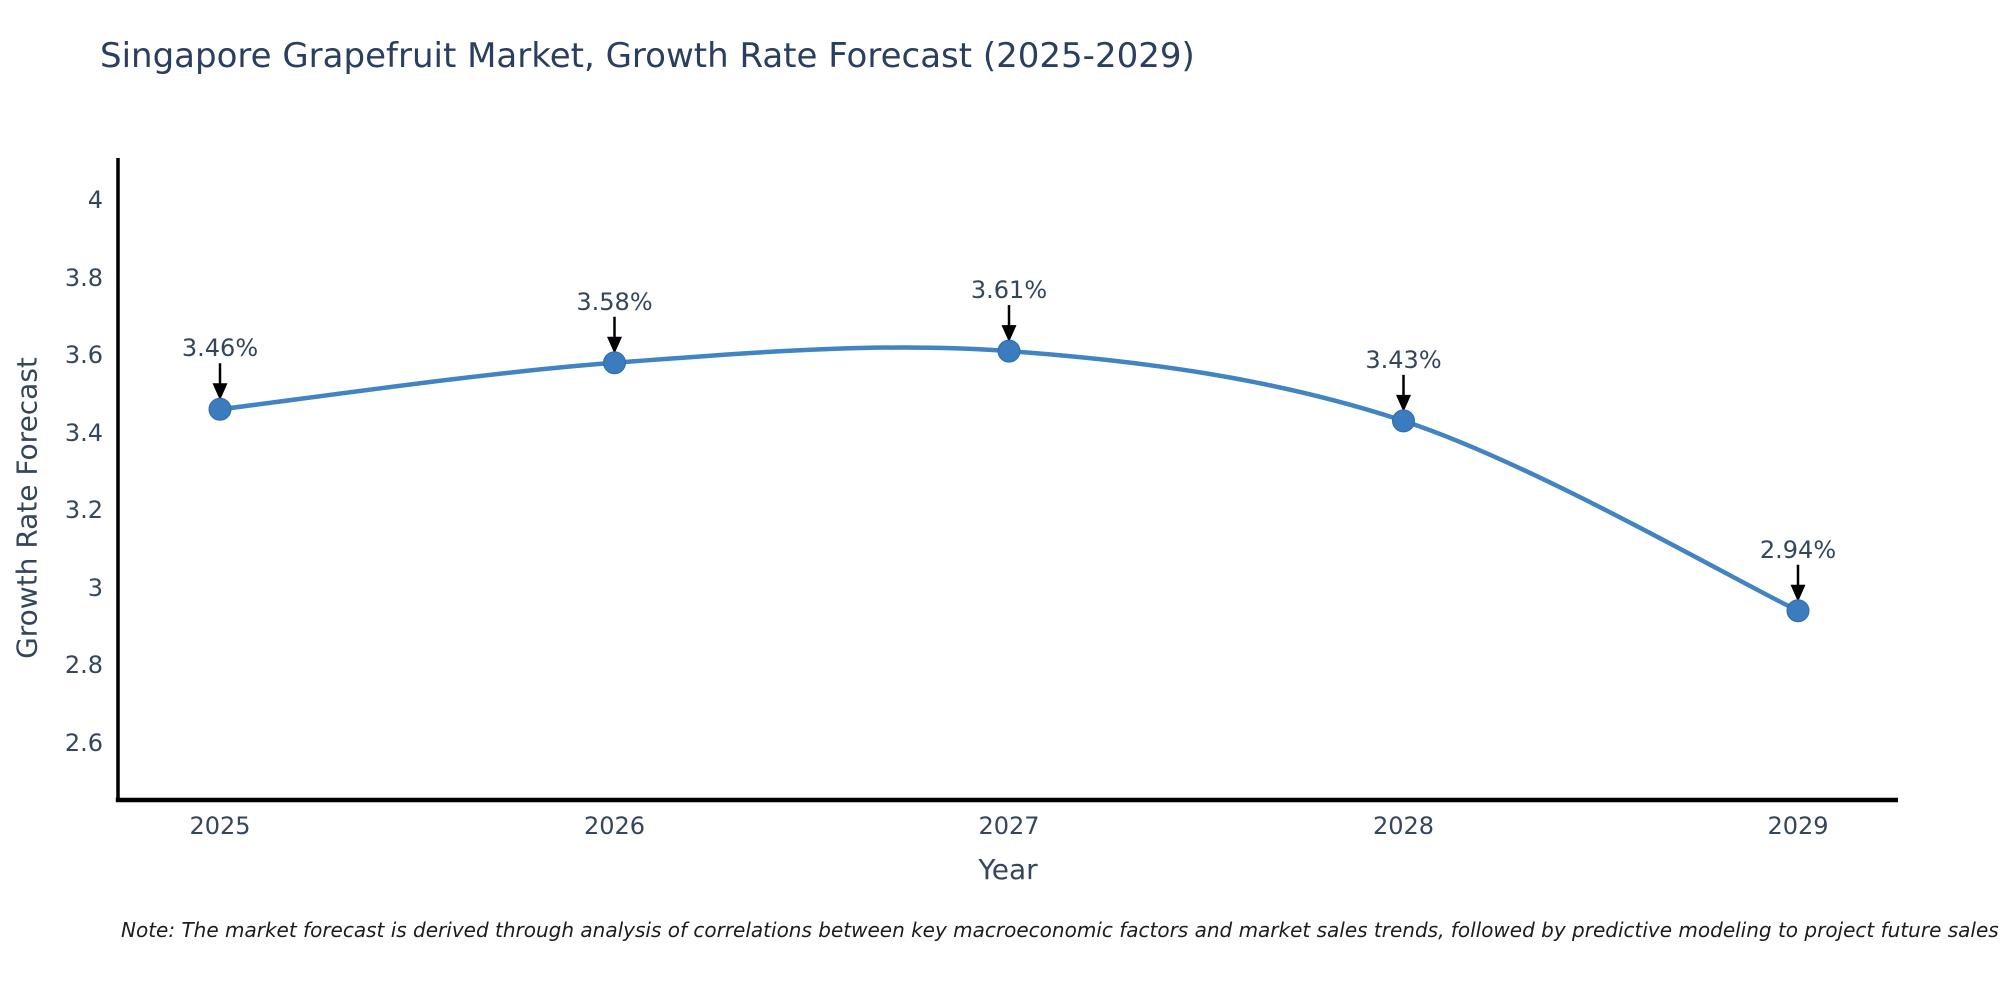 This screenshot has width=2000, height=1000. Describe the element at coordinates (95, 587) in the screenshot. I see `y-tick-label: 3` at that location.